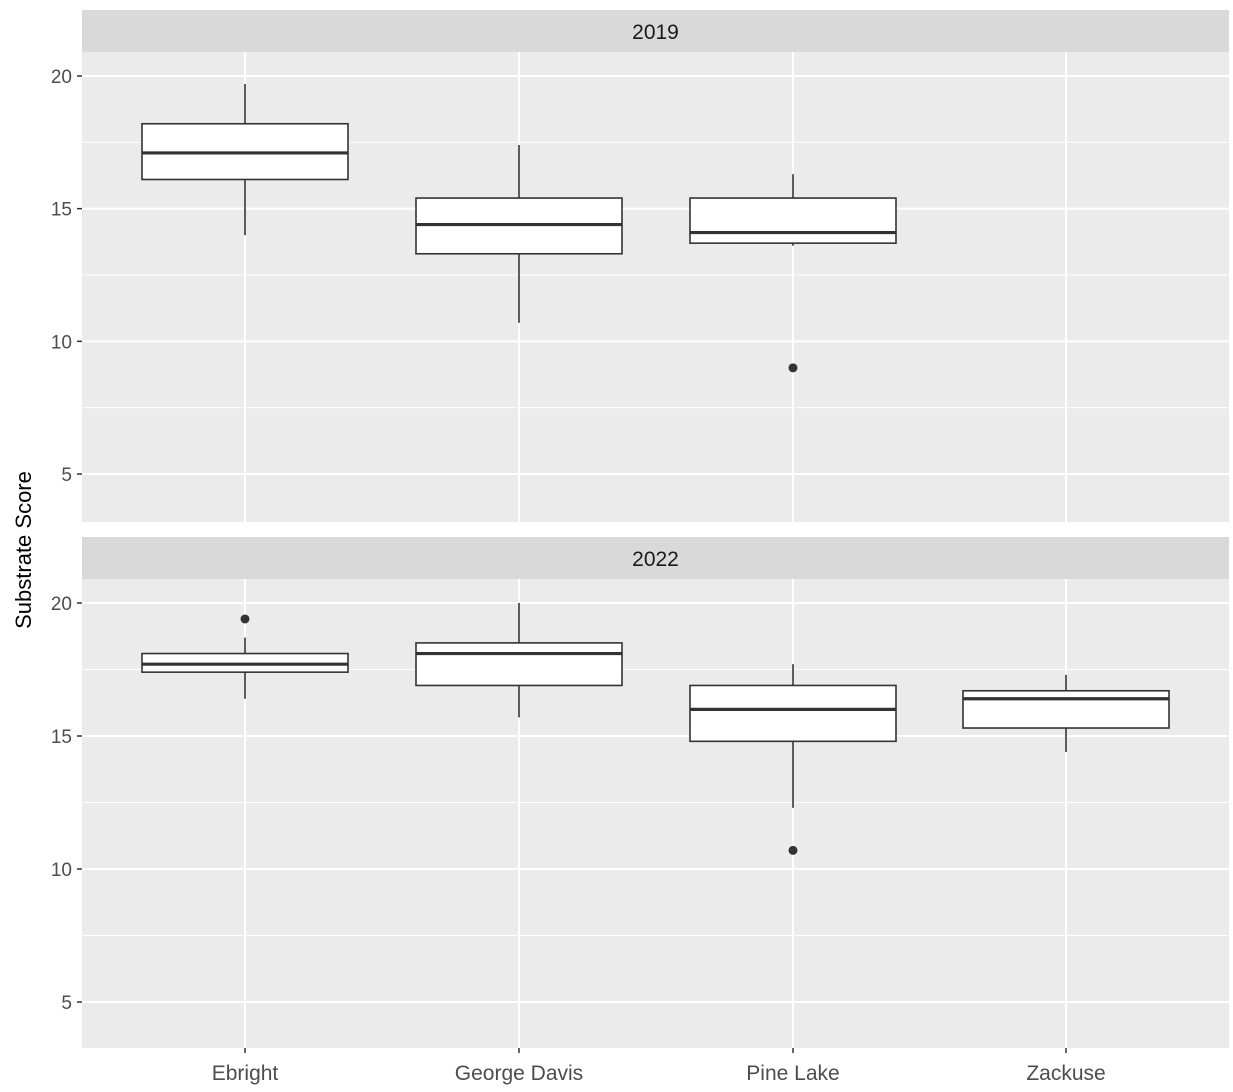  Describe the element at coordinates (792, 1073) in the screenshot. I see `x-tick-label: Pine Lake` at that location.